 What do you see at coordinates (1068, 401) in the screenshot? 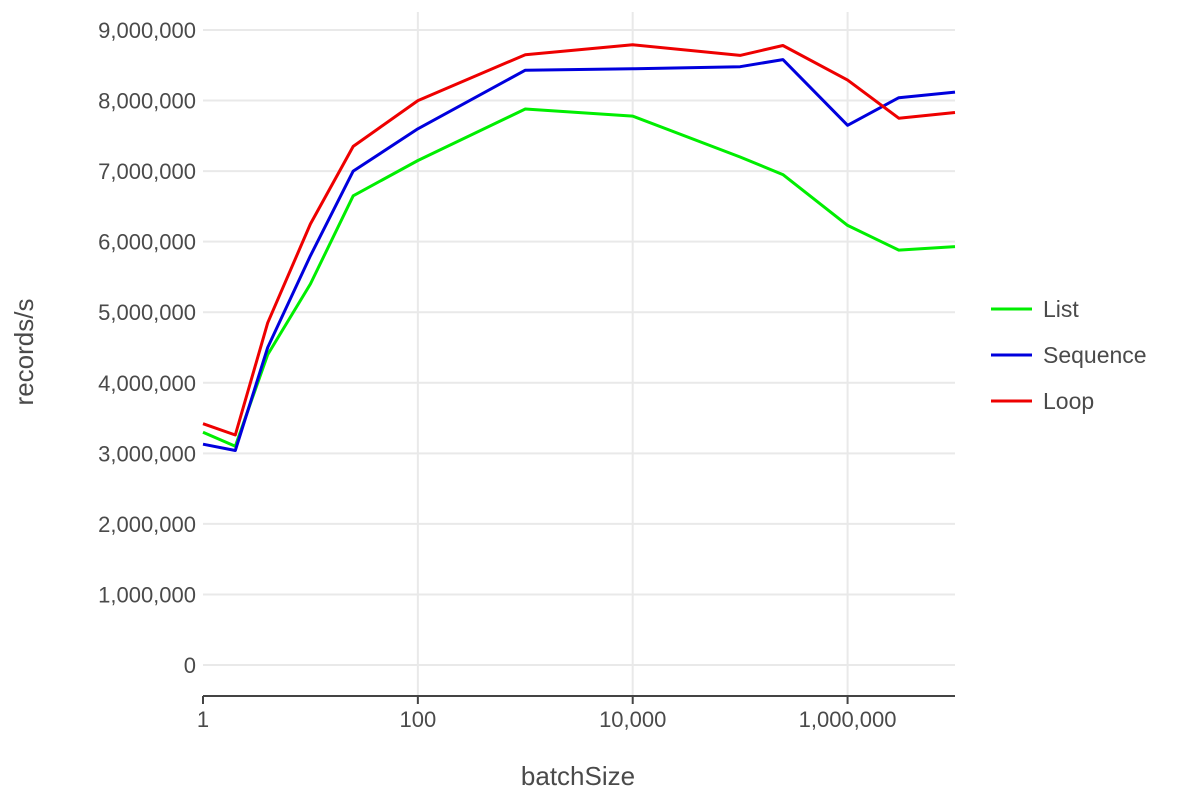
I see `legend-label-loop: Loop` at bounding box center [1068, 401].